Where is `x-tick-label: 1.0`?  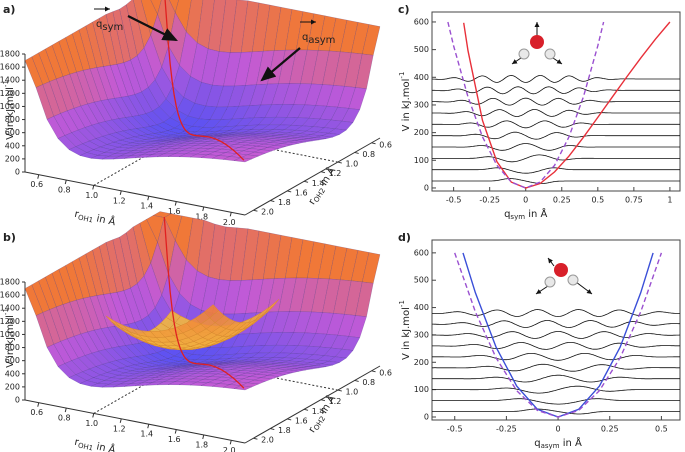 x-tick-label: 1.0 is located at coordinates (91, 195).